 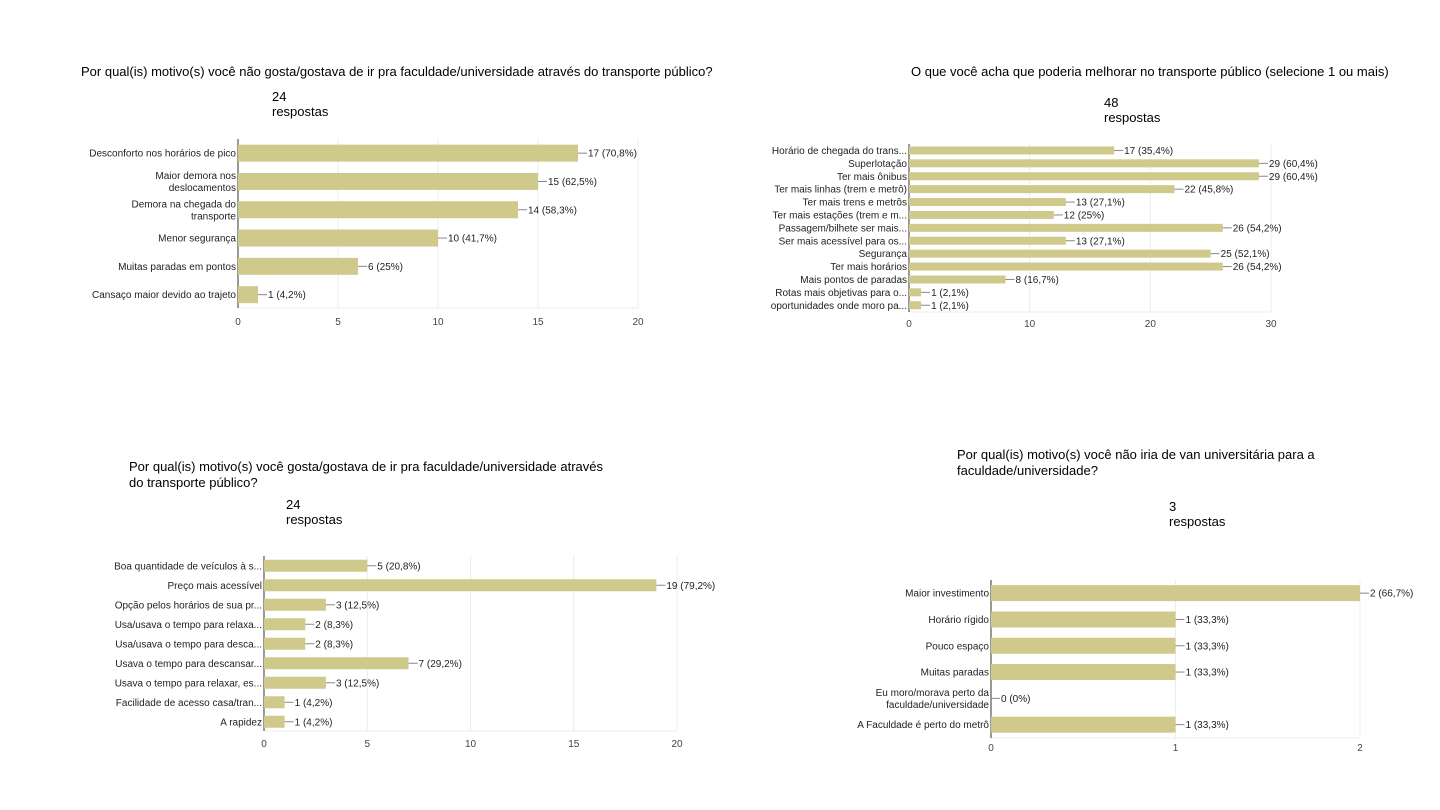 What do you see at coordinates (868, 267) in the screenshot?
I see `category-label: Ter mais horários` at bounding box center [868, 267].